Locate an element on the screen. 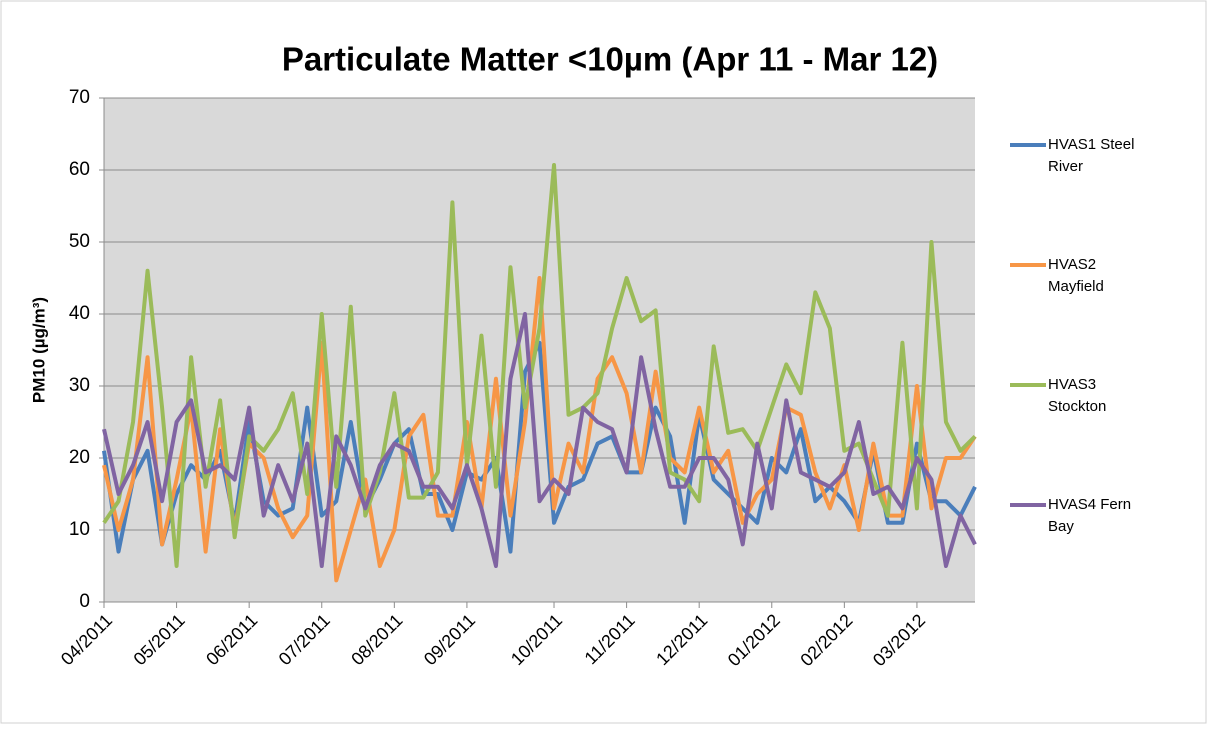 The height and width of the screenshot is (729, 1212). y-tick-label: 20 is located at coordinates (79, 457).